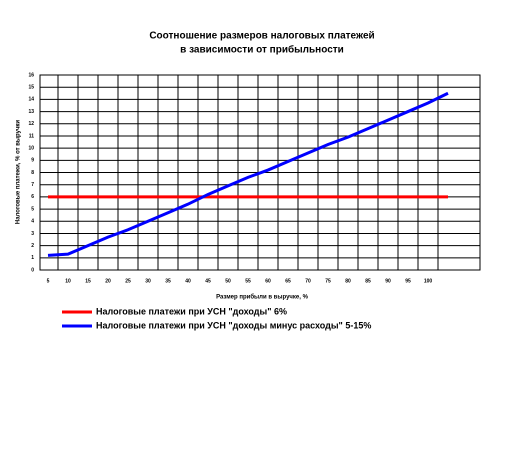 Image resolution: width=523 pixels, height=462 pixels. Describe the element at coordinates (31, 75) in the screenshot. I see `y-tick-label: 16` at that location.